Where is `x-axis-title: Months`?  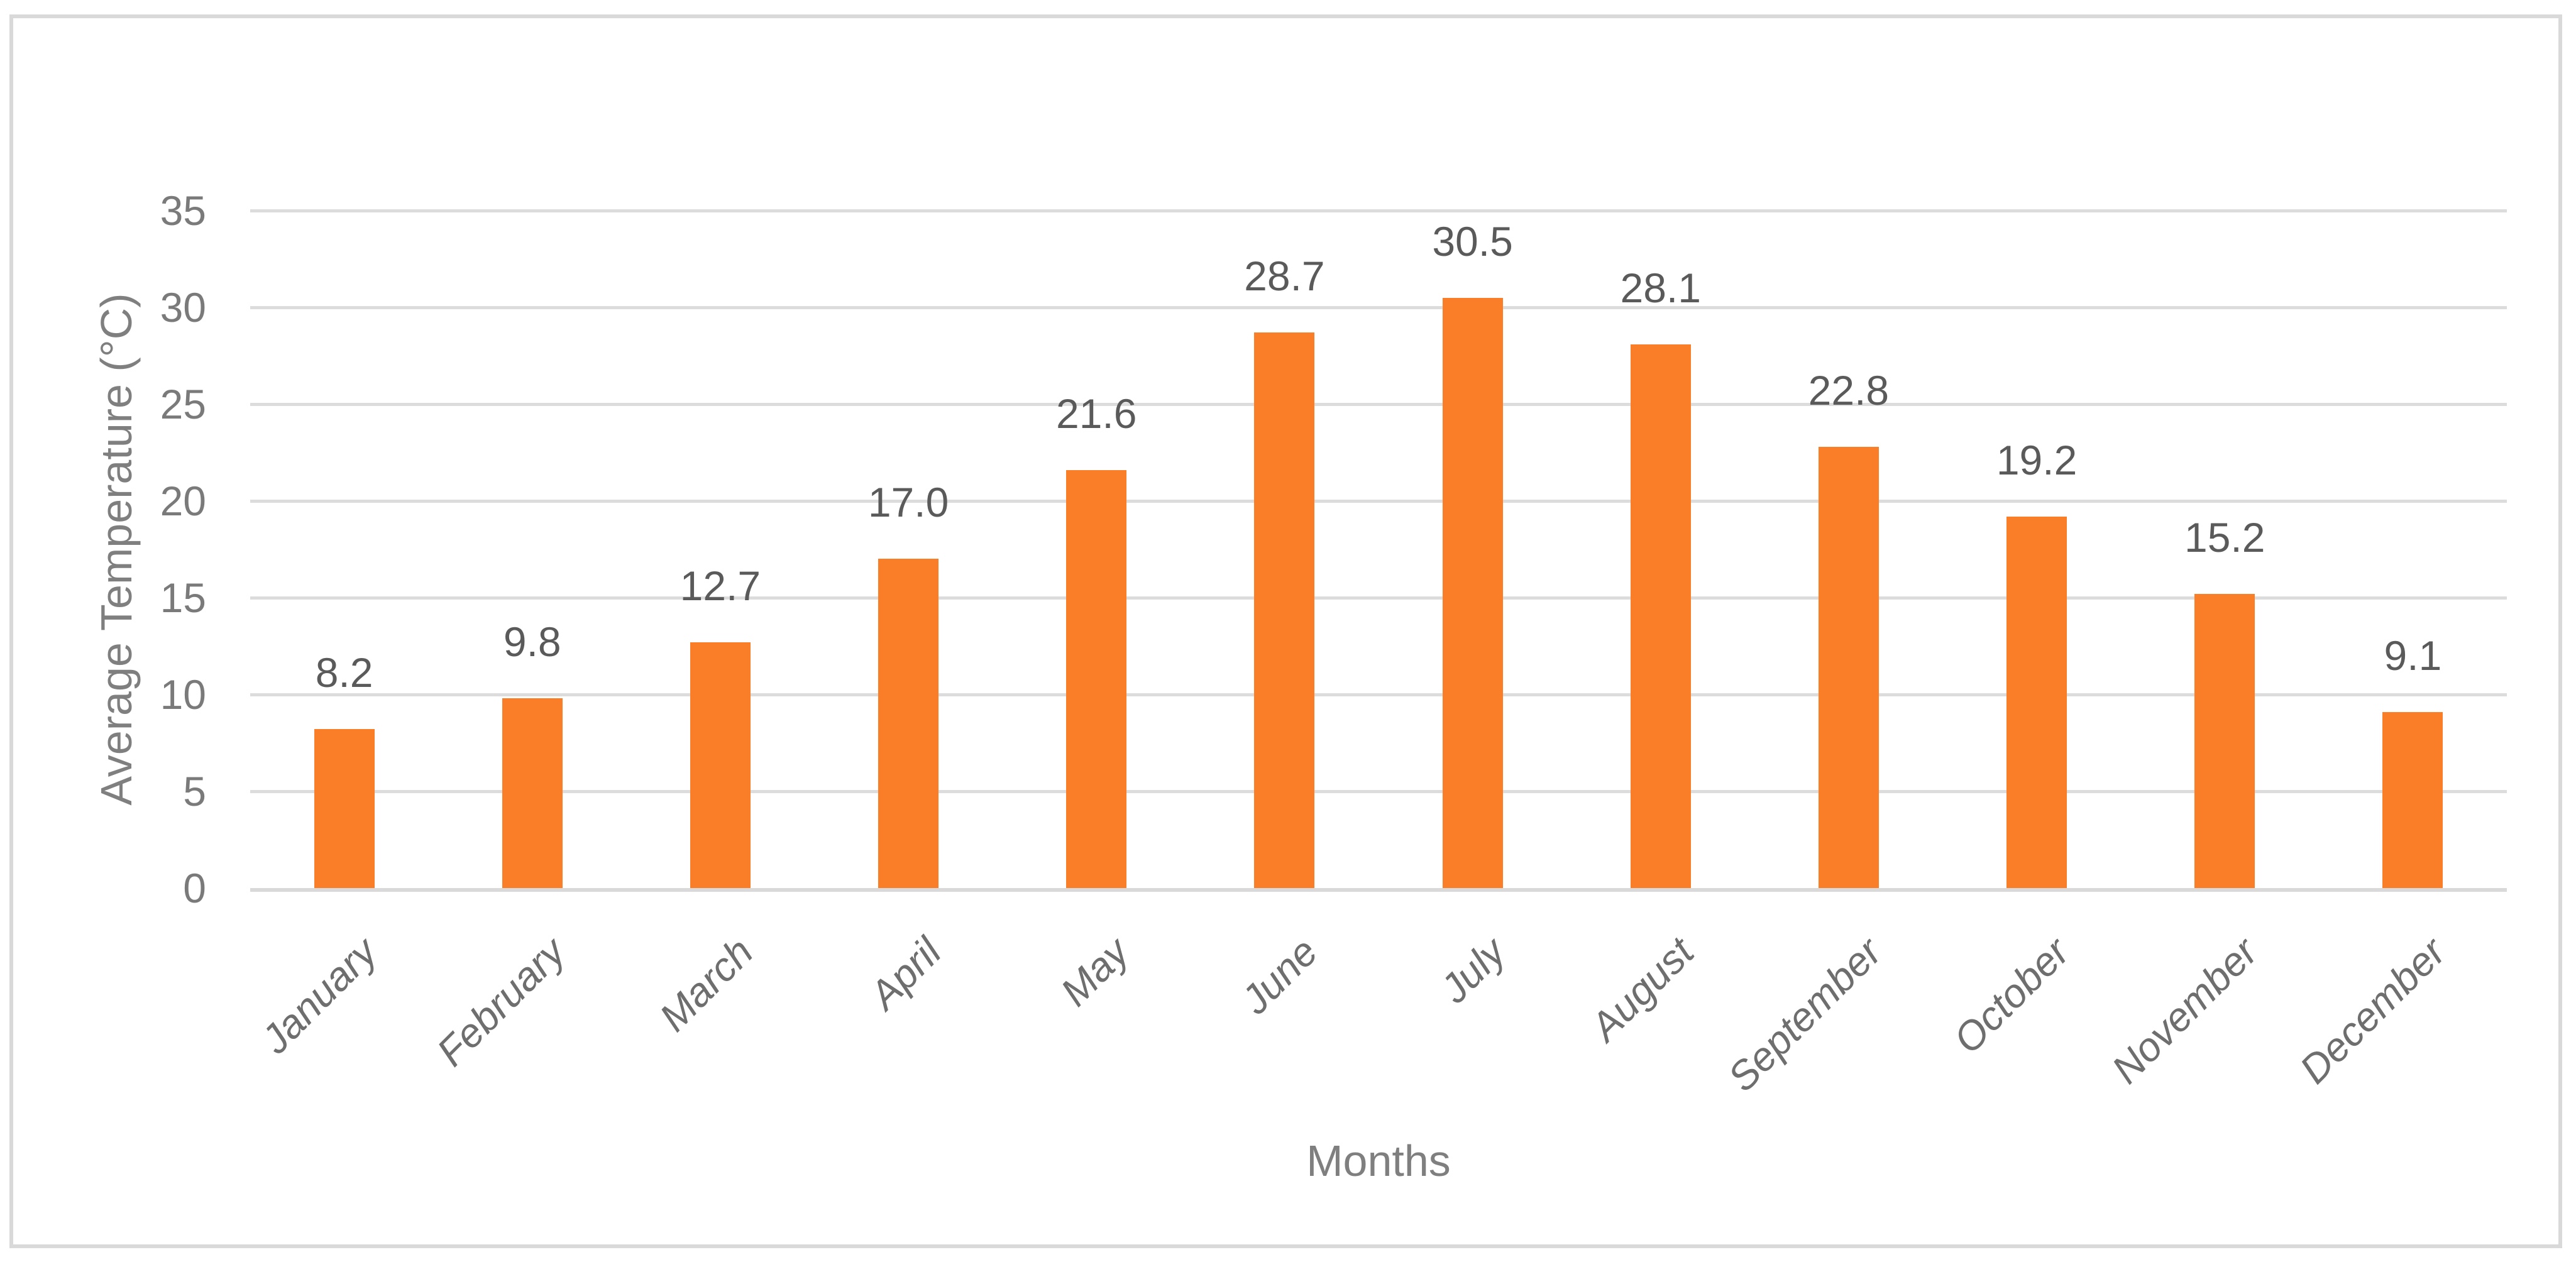 x-axis-title: Months is located at coordinates (1379, 1160).